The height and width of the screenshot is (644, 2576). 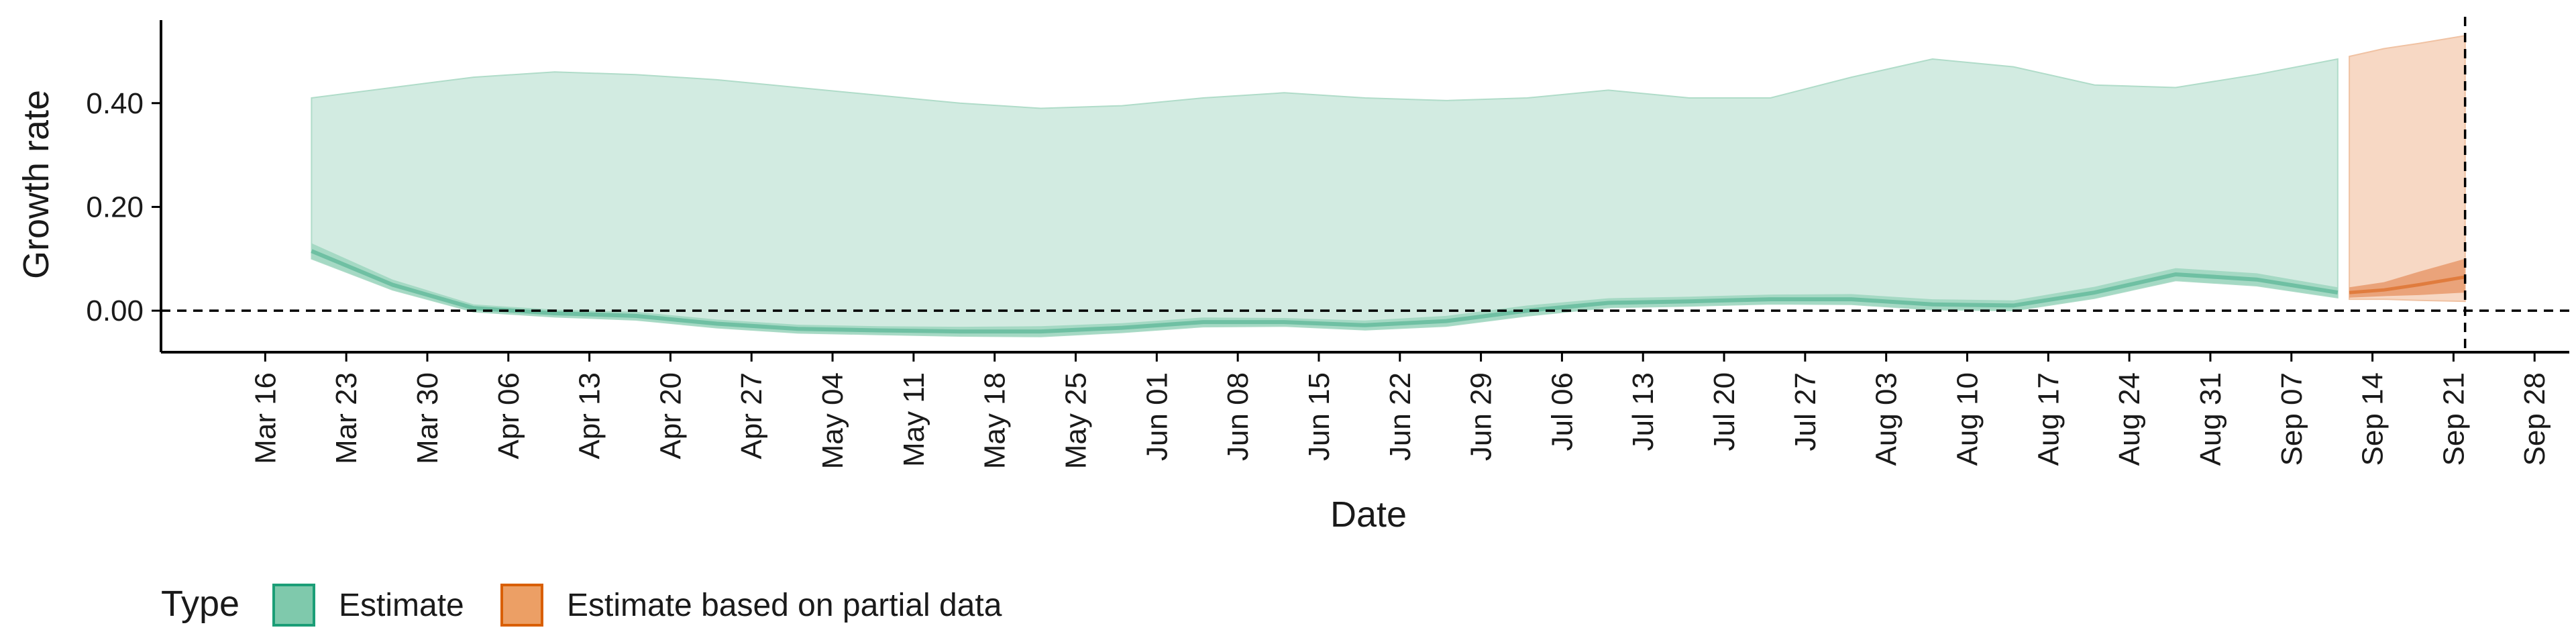 I want to click on x-tick-label: Mar 23, so click(x=346, y=418).